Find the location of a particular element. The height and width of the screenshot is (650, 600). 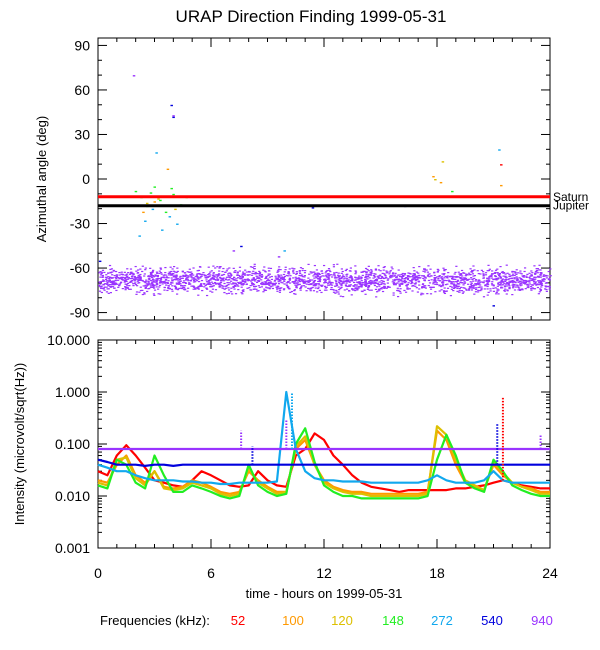

series-940-band is located at coordinates (325, 280).